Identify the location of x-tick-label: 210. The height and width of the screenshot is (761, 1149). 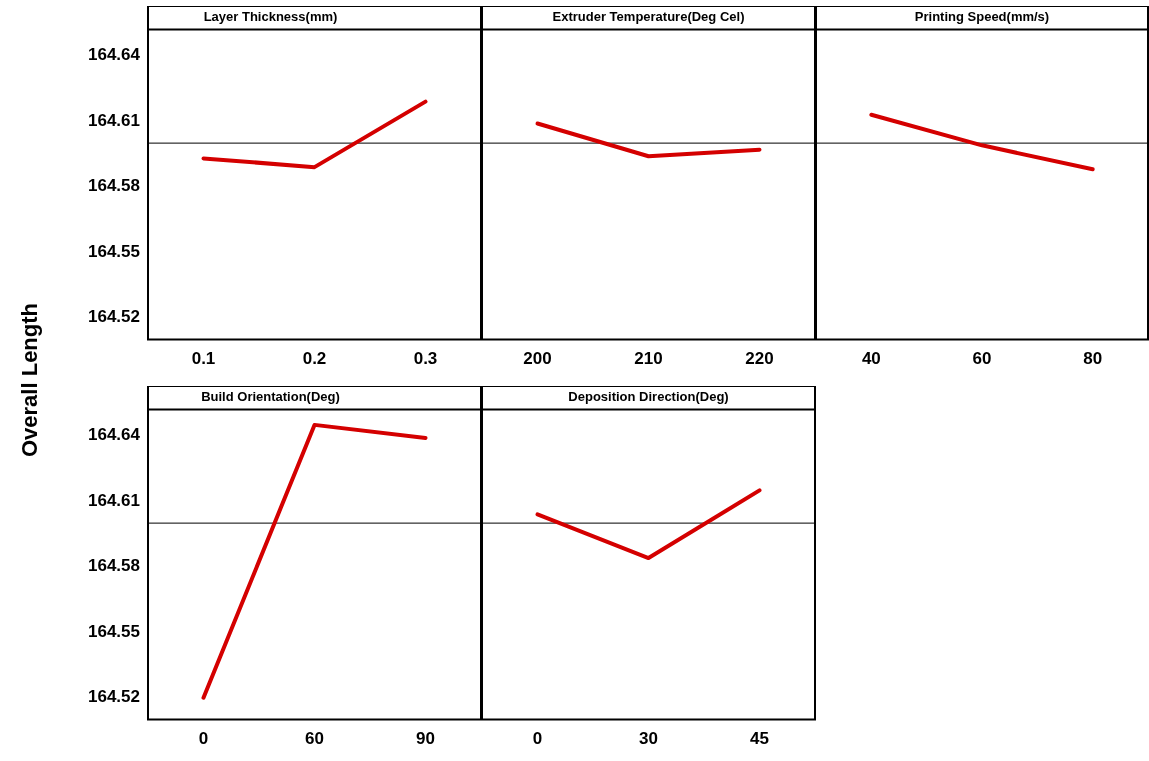
(648, 359).